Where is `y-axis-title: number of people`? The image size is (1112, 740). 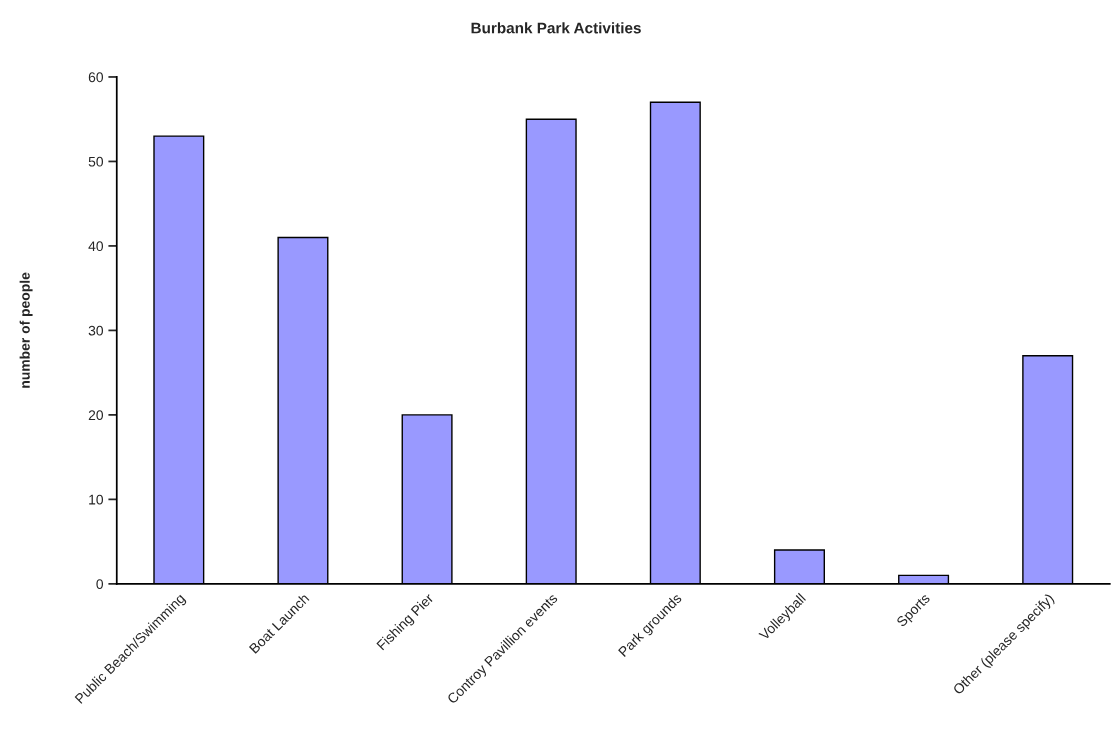 y-axis-title: number of people is located at coordinates (26, 330).